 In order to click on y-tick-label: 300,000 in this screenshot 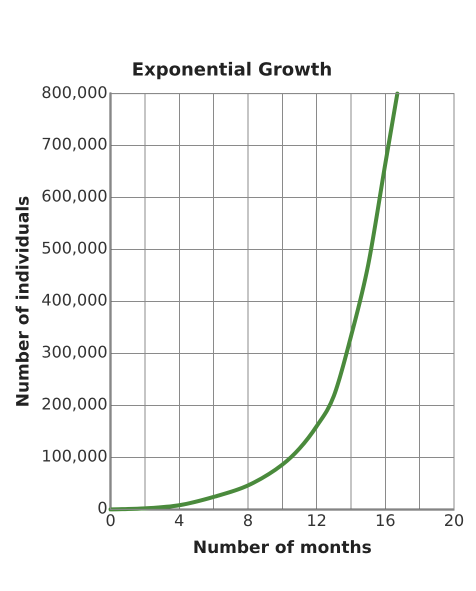, I will do `click(74, 352)`.